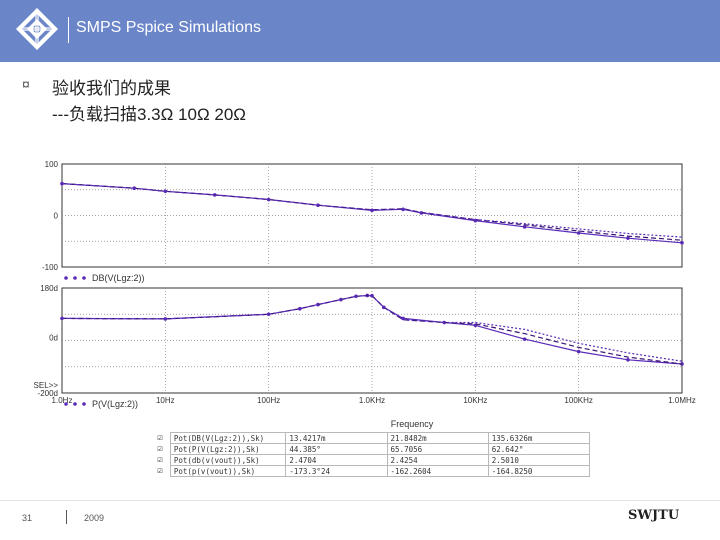  Describe the element at coordinates (412, 424) in the screenshot. I see `x-axis-title: Frequency` at that location.